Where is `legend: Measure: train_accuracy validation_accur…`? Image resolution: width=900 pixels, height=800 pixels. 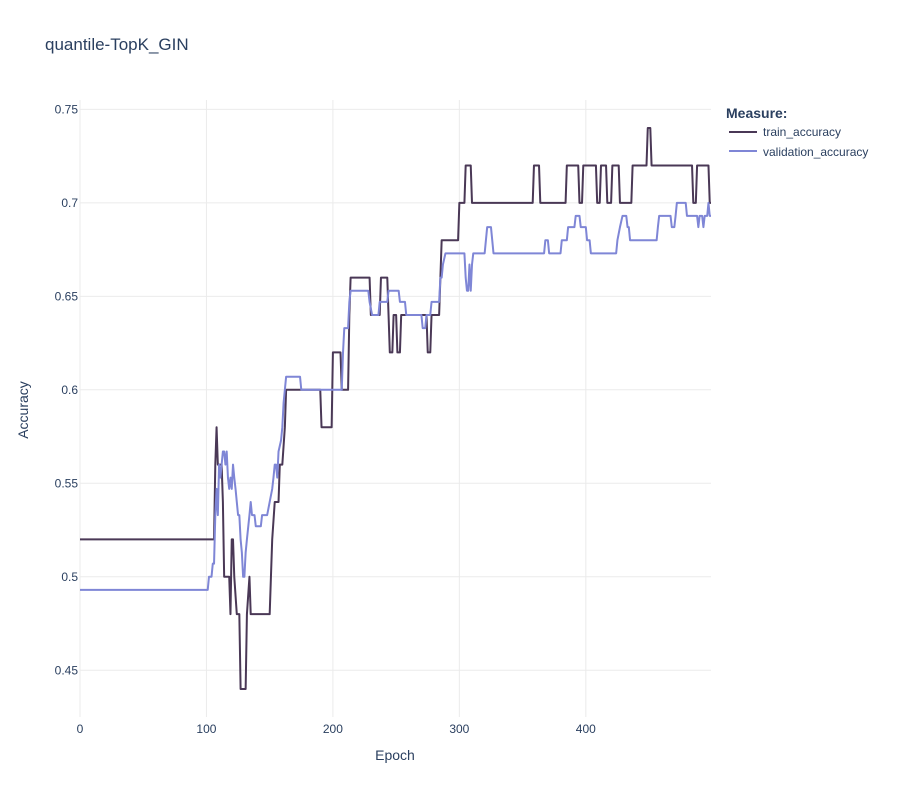
legend: Measure: train_accuracy validation_accur… is located at coordinates (797, 132).